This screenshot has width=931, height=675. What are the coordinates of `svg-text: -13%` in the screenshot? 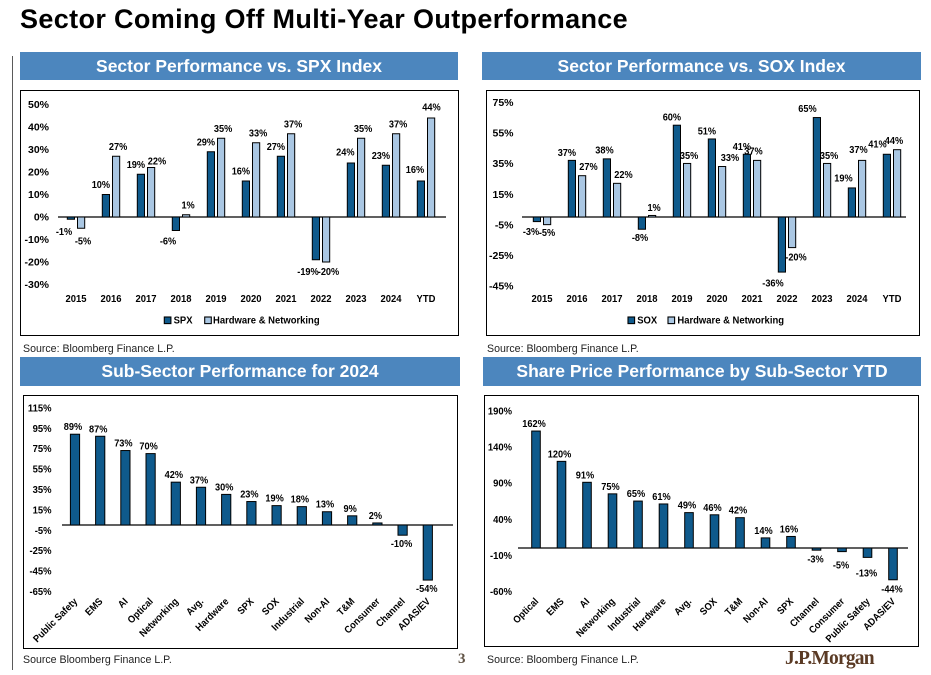 It's located at (867, 574).